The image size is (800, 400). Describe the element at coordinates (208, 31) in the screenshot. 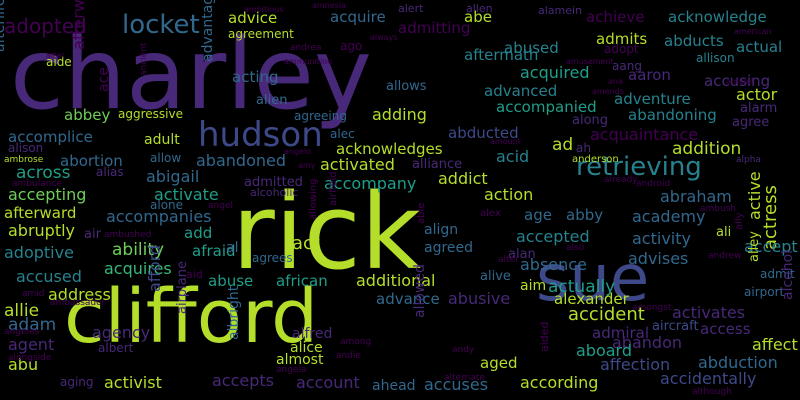

I see `word-advantager: advantager` at that location.